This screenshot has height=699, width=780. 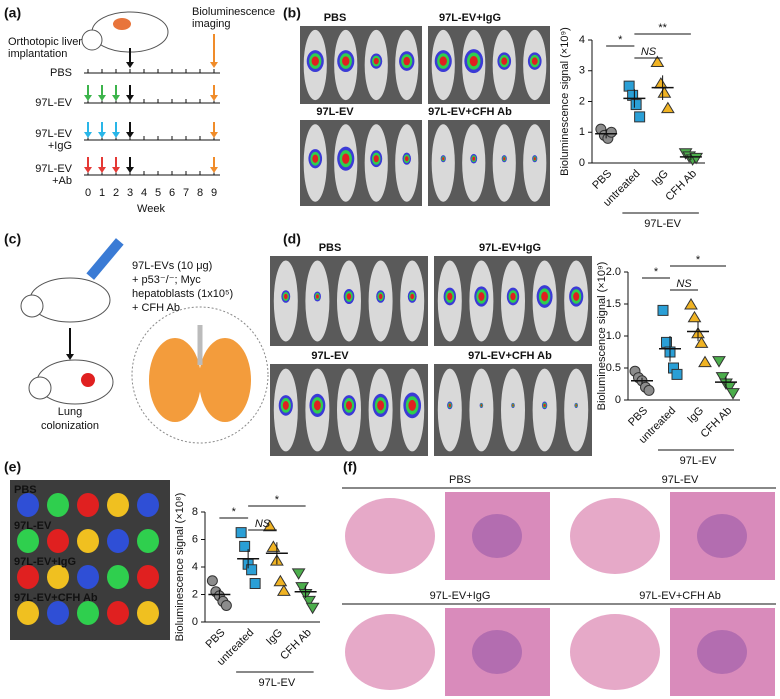 What do you see at coordinates (151, 209) in the screenshot?
I see `x-axis-label: Week` at bounding box center [151, 209].